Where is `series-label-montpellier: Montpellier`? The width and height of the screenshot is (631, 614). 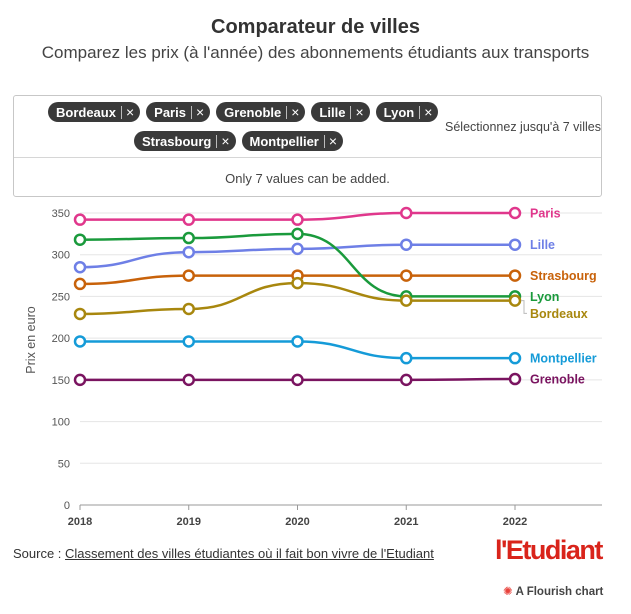 series-label-montpellier: Montpellier is located at coordinates (563, 359).